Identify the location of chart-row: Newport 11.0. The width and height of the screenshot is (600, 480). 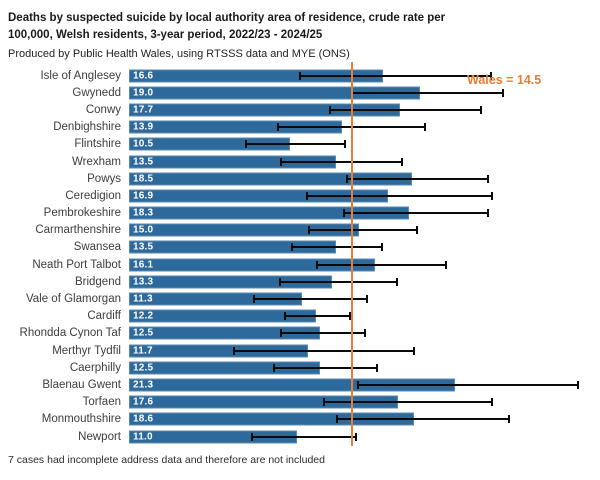
(300, 436).